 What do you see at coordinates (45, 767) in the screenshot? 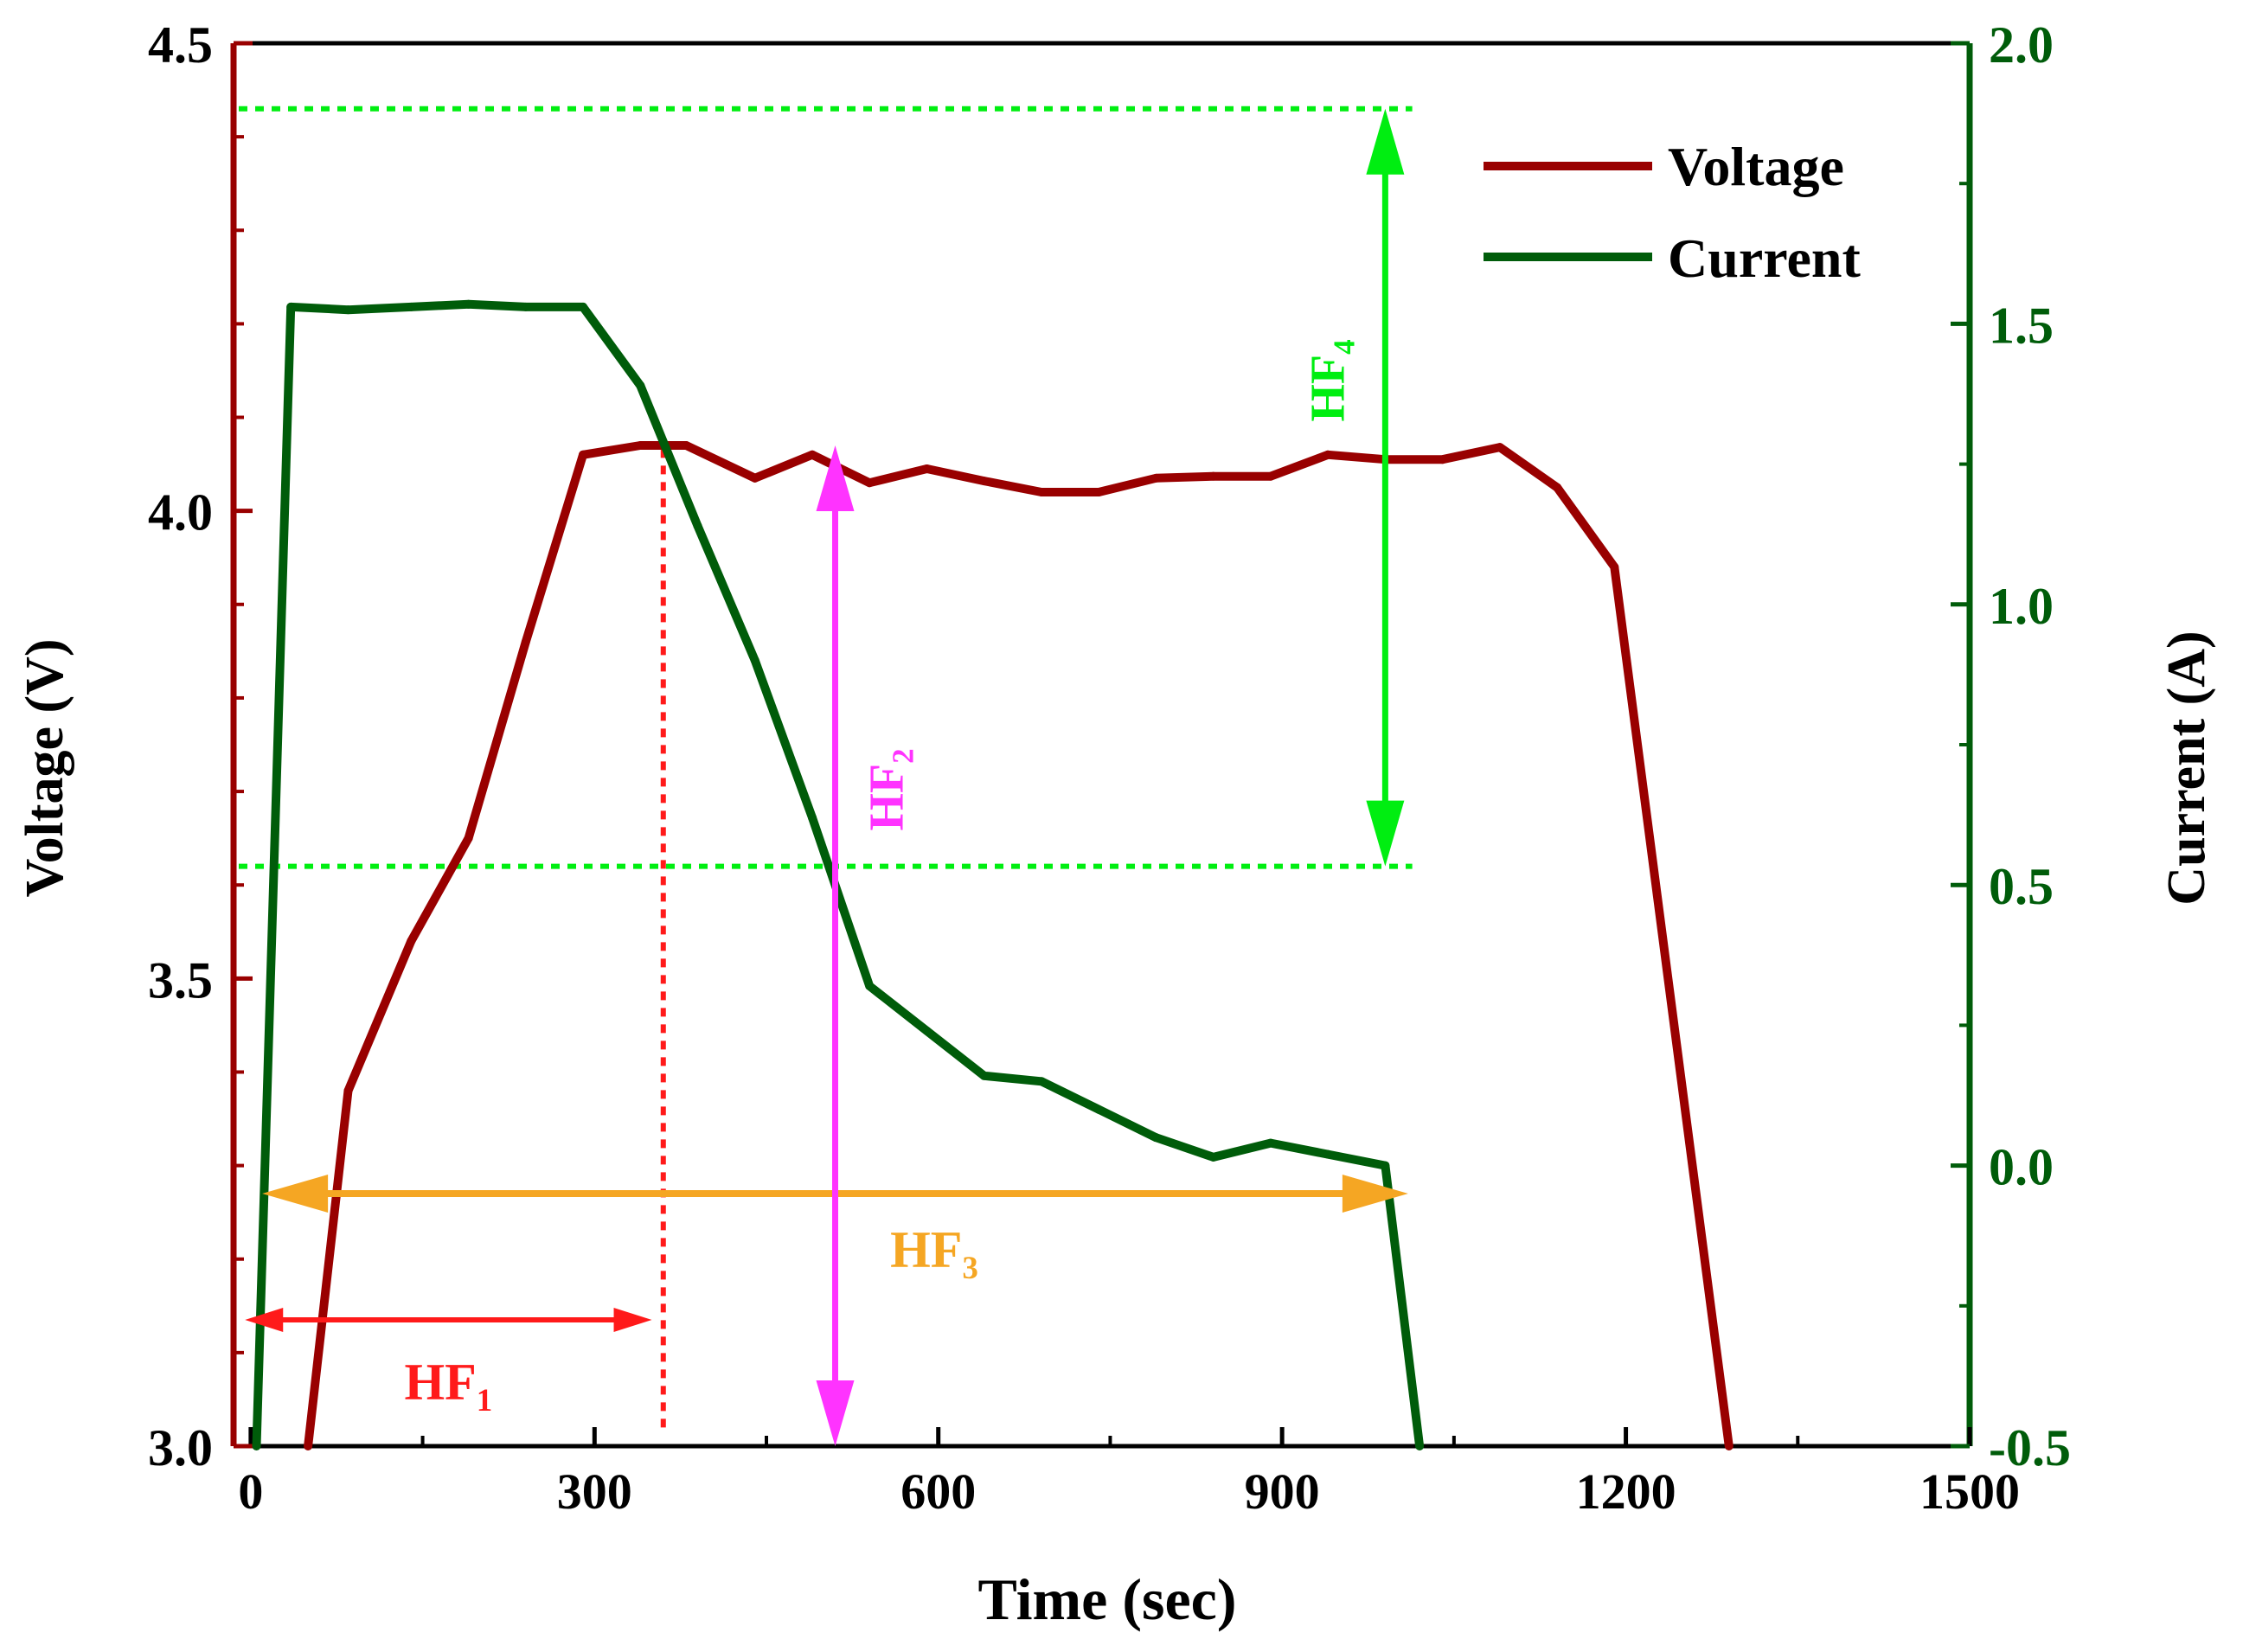
I see `left-axis-label: Voltage (V)` at bounding box center [45, 767].